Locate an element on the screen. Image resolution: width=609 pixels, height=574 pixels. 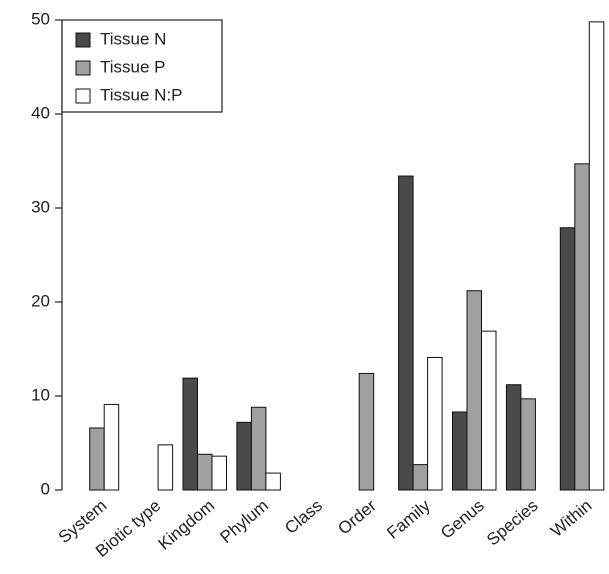
x-tick-label: Species is located at coordinates (512, 522).